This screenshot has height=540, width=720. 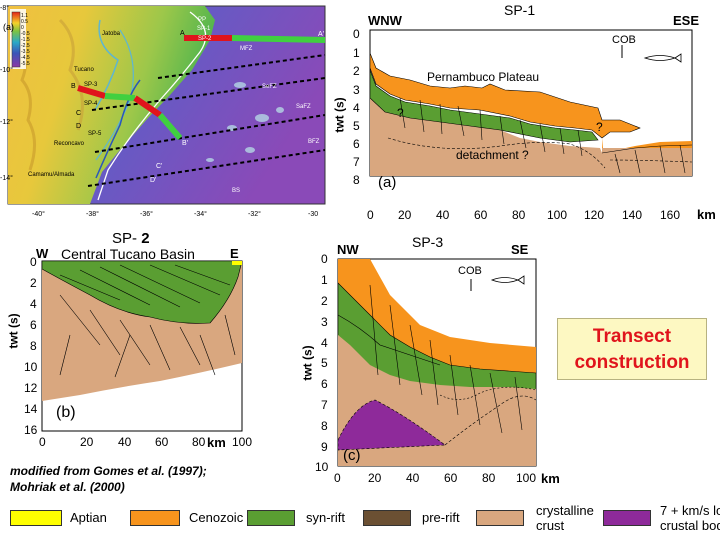 What do you see at coordinates (91, 85) in the screenshot?
I see `svg-text: SP-3` at bounding box center [91, 85].